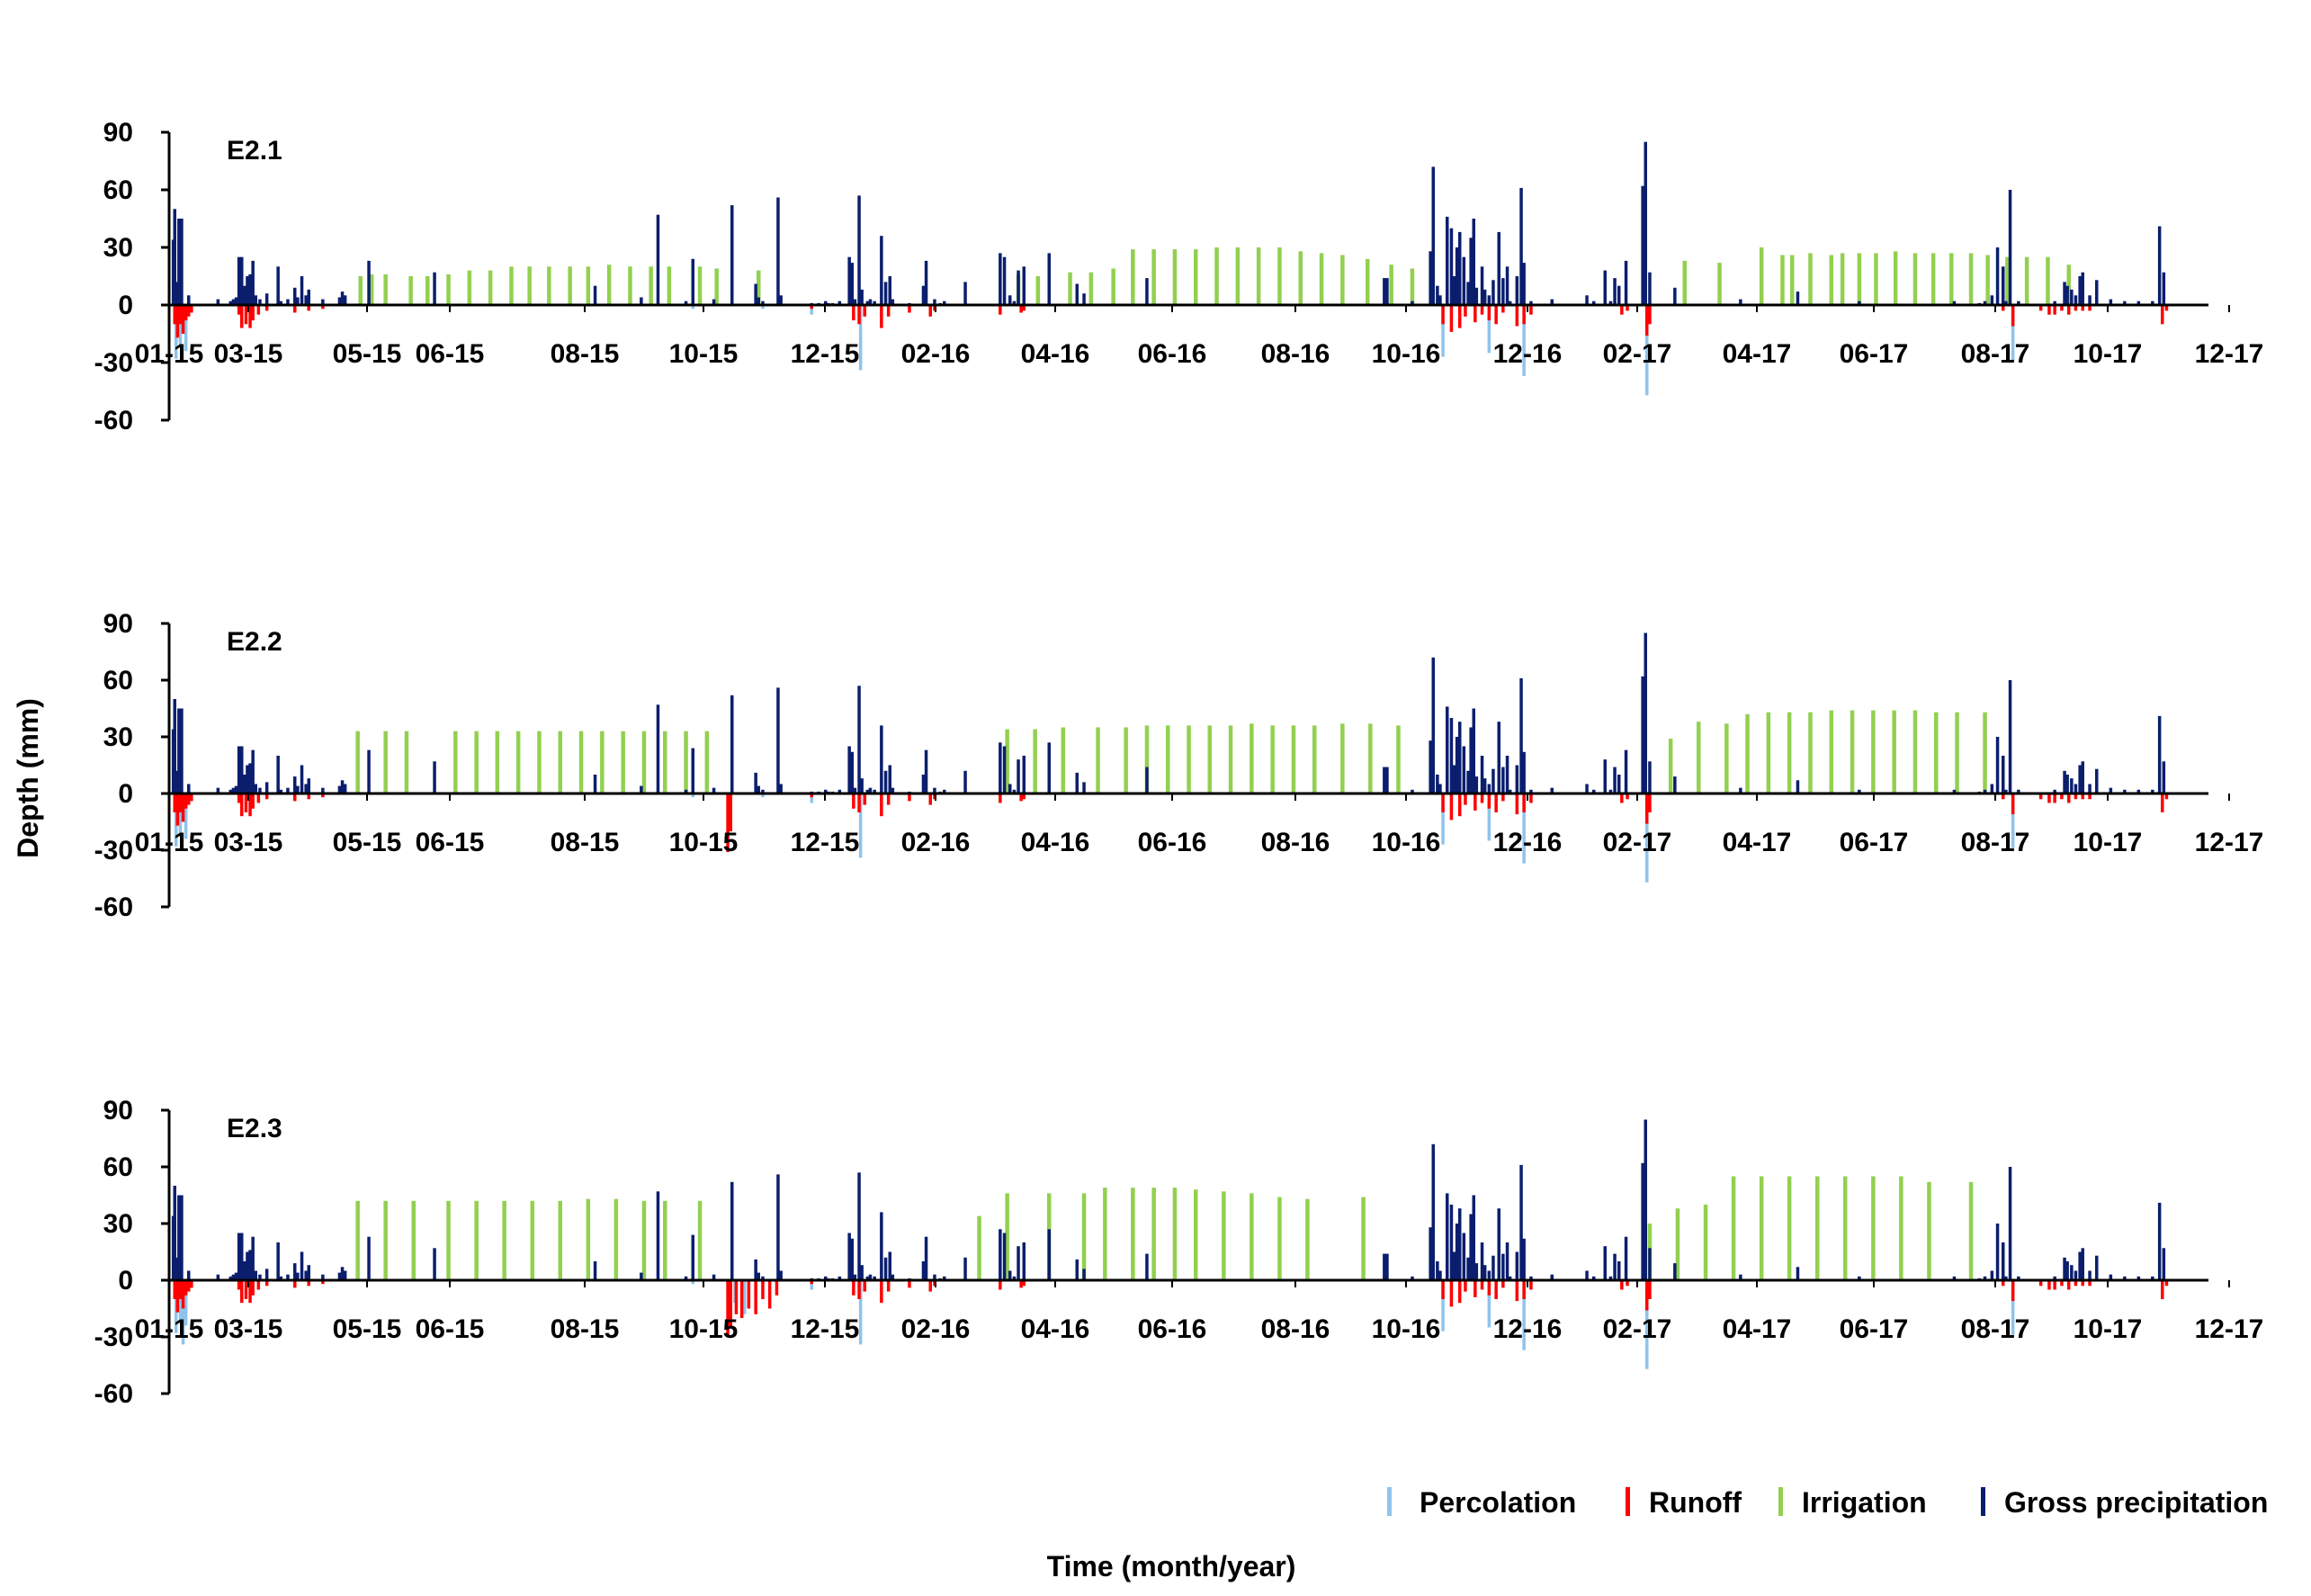 The height and width of the screenshot is (1596, 2311). I want to click on x-tick-label: 12-17, so click(2229, 1329).